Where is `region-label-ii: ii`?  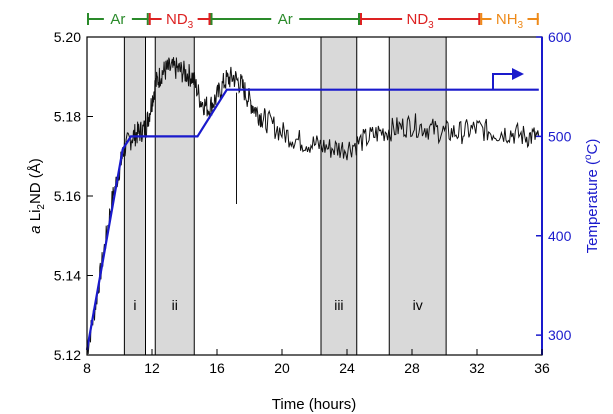 region-label-ii: ii is located at coordinates (175, 305).